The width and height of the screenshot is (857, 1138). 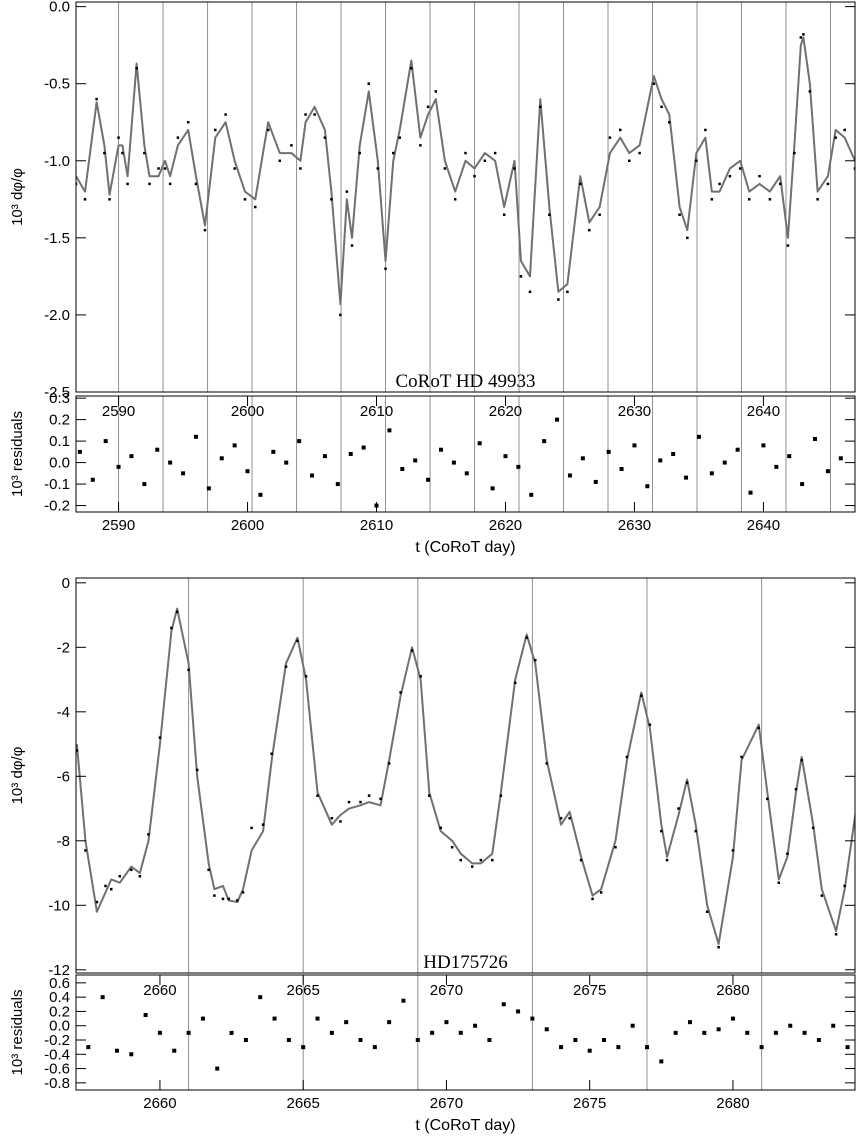 I want to click on y-tick-label: -2.5, so click(x=57, y=392).